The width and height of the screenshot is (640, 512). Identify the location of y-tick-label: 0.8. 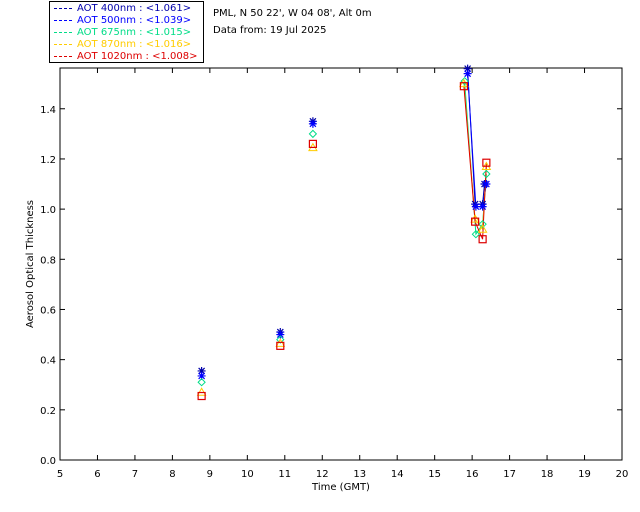
(48, 260).